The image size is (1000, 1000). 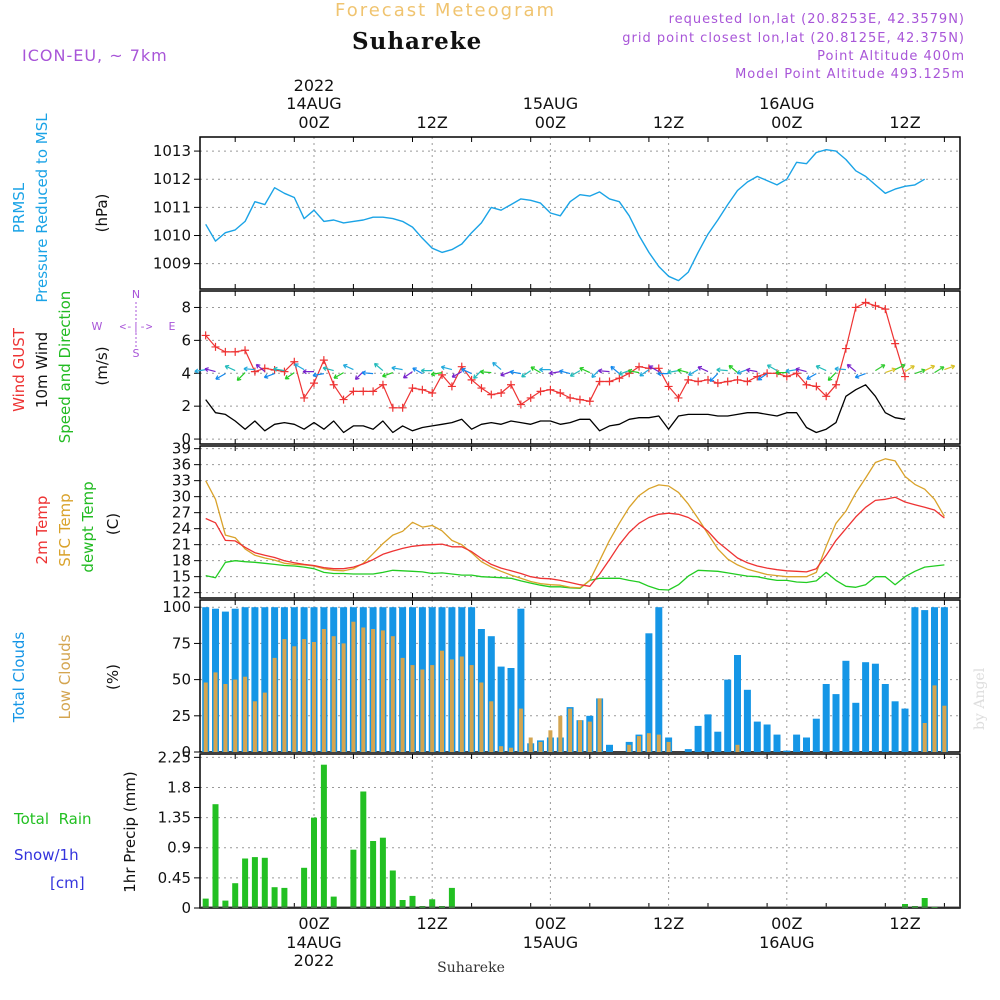 What do you see at coordinates (313, 942) in the screenshot?
I see `bottom-date-label: 14AUG` at bounding box center [313, 942].